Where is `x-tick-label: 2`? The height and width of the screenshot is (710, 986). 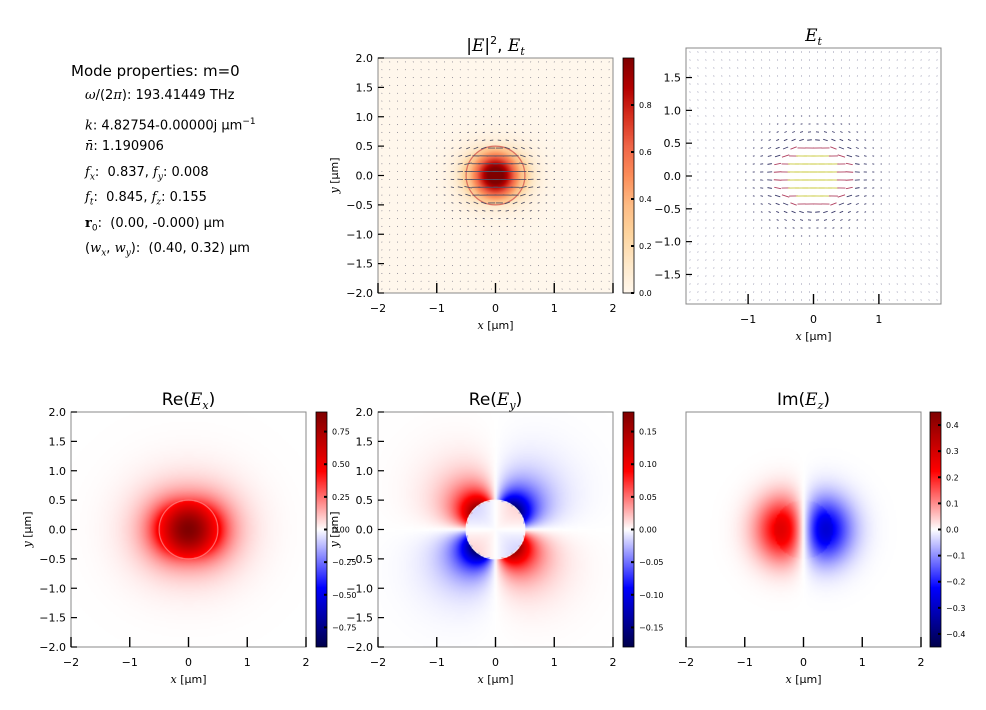
x-tick-label: 2 is located at coordinates (613, 308).